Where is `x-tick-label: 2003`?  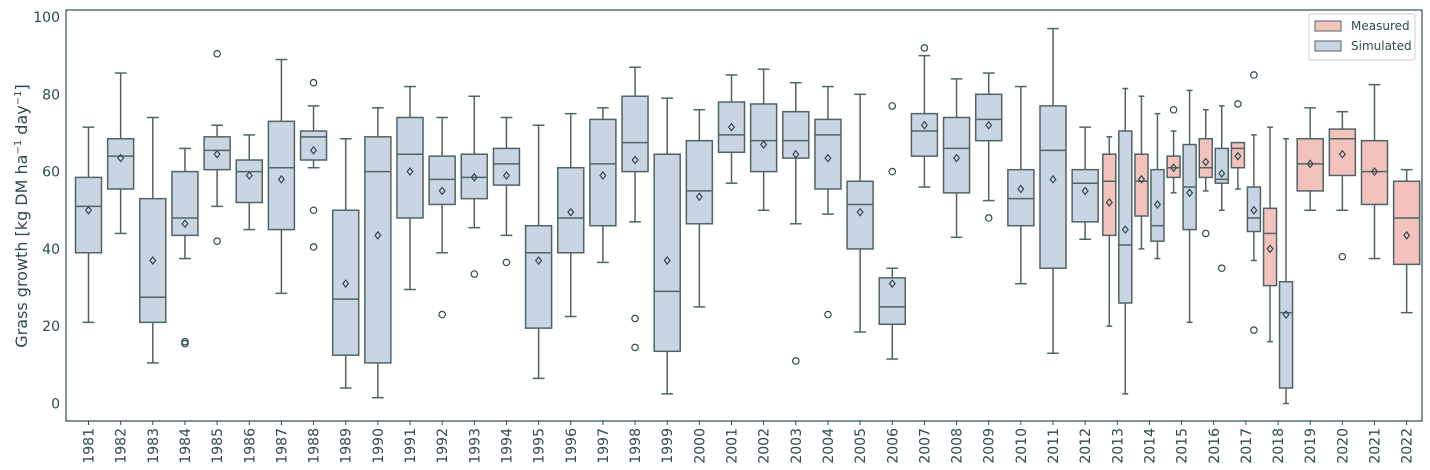 x-tick-label: 2003 is located at coordinates (797, 446).